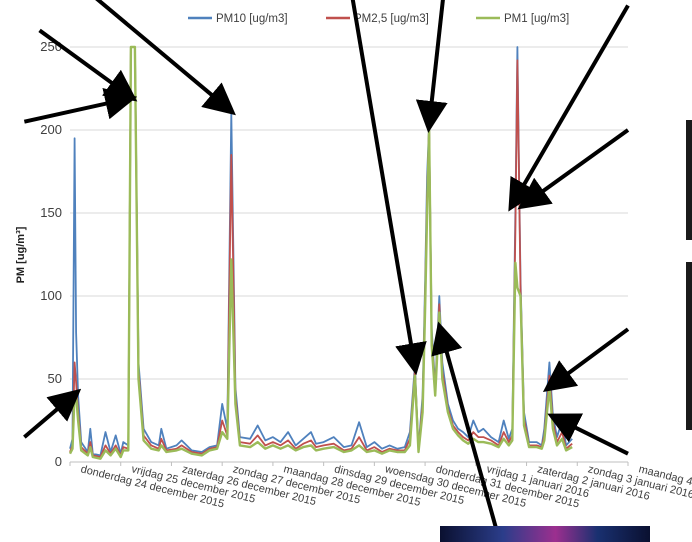 This screenshot has height=542, width=692. What do you see at coordinates (391, 19) in the screenshot?
I see `legend-label: PM2,5 [ug/m3]` at bounding box center [391, 19].